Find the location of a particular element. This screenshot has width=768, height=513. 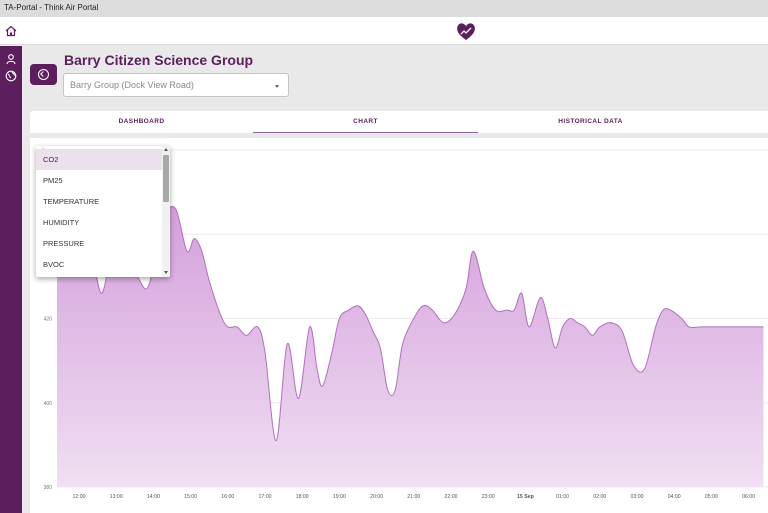

scroll-up-icon is located at coordinates (166, 149).